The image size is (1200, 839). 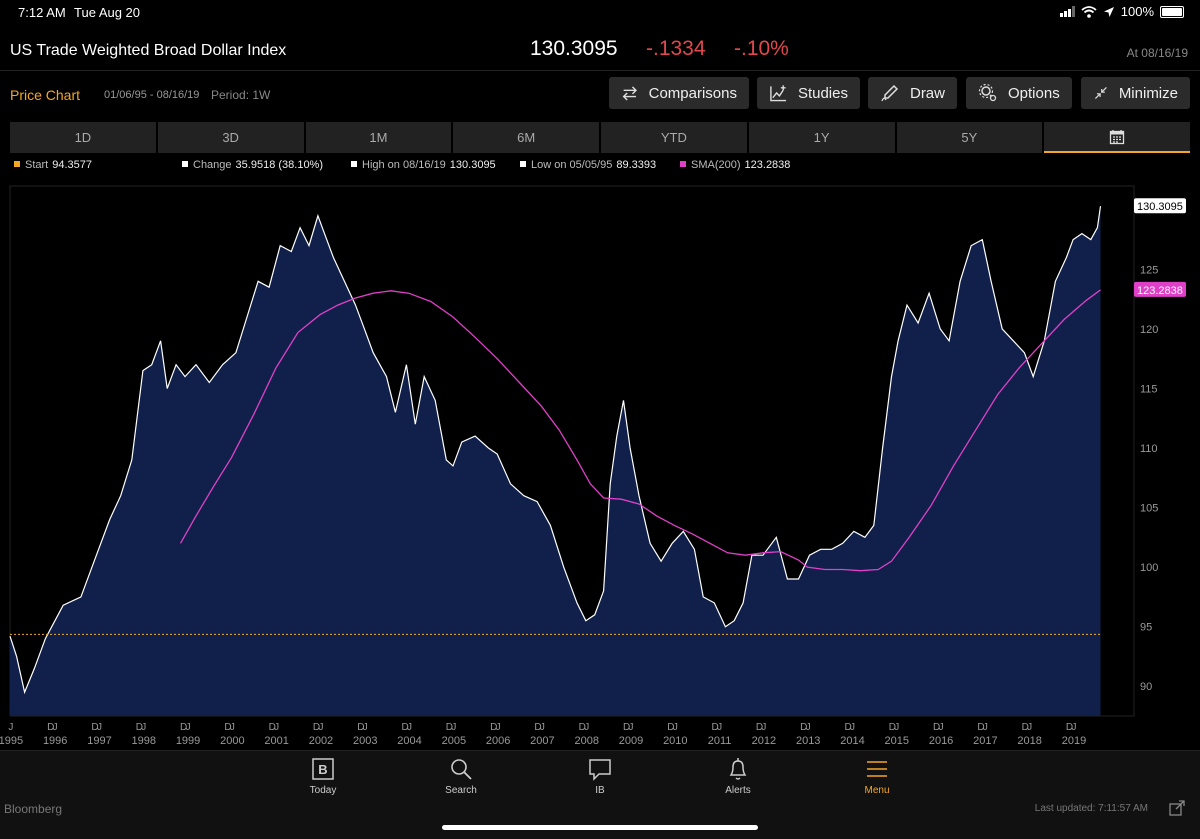 What do you see at coordinates (679, 93) in the screenshot?
I see `comparisons-button: Comparisons` at bounding box center [679, 93].